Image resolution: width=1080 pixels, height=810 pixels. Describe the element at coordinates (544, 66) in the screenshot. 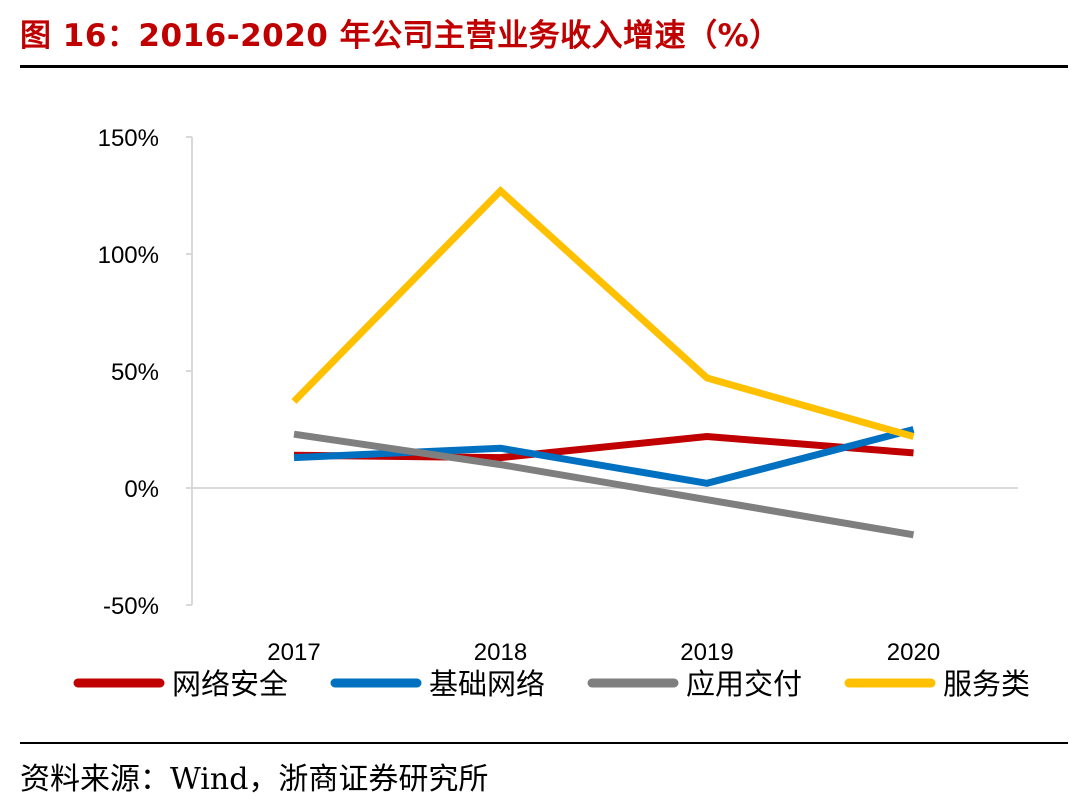

I see `title-rule` at that location.